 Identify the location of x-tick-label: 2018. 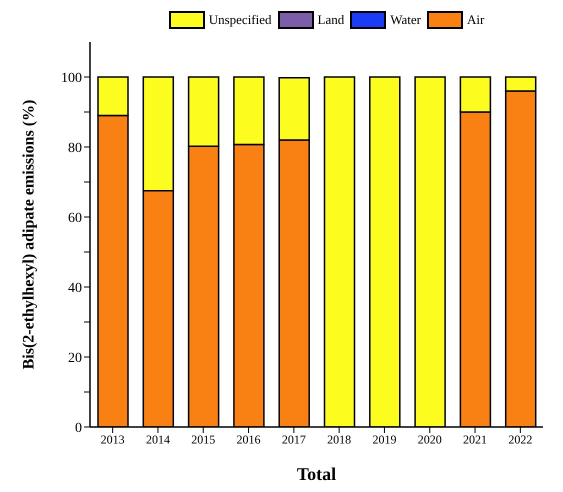
(339, 439).